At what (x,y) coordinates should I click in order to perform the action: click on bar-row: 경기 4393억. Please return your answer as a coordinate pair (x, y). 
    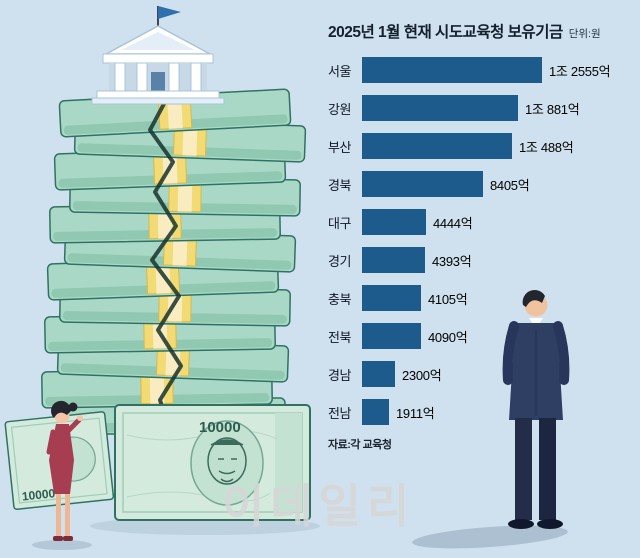
    Looking at the image, I should click on (483, 260).